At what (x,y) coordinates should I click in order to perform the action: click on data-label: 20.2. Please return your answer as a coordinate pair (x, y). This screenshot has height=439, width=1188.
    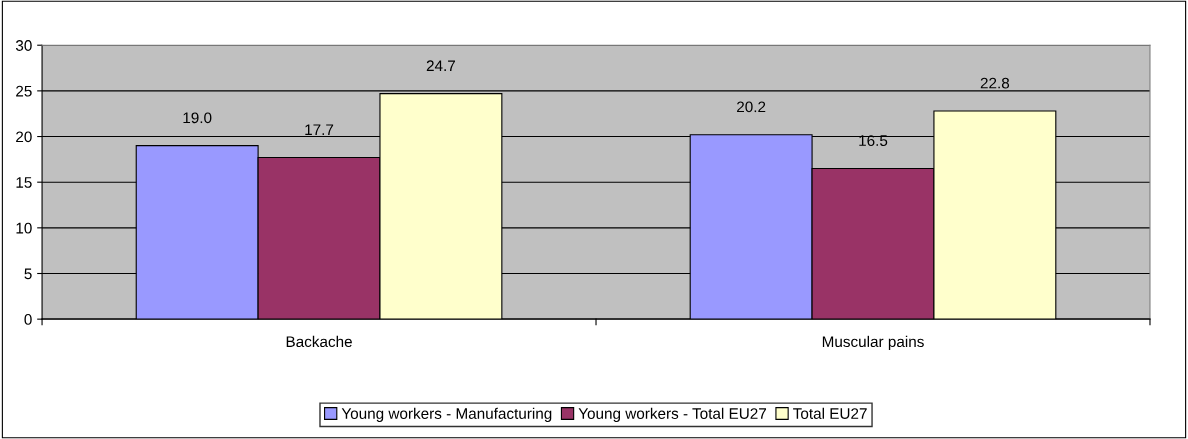
    Looking at the image, I should click on (751, 107).